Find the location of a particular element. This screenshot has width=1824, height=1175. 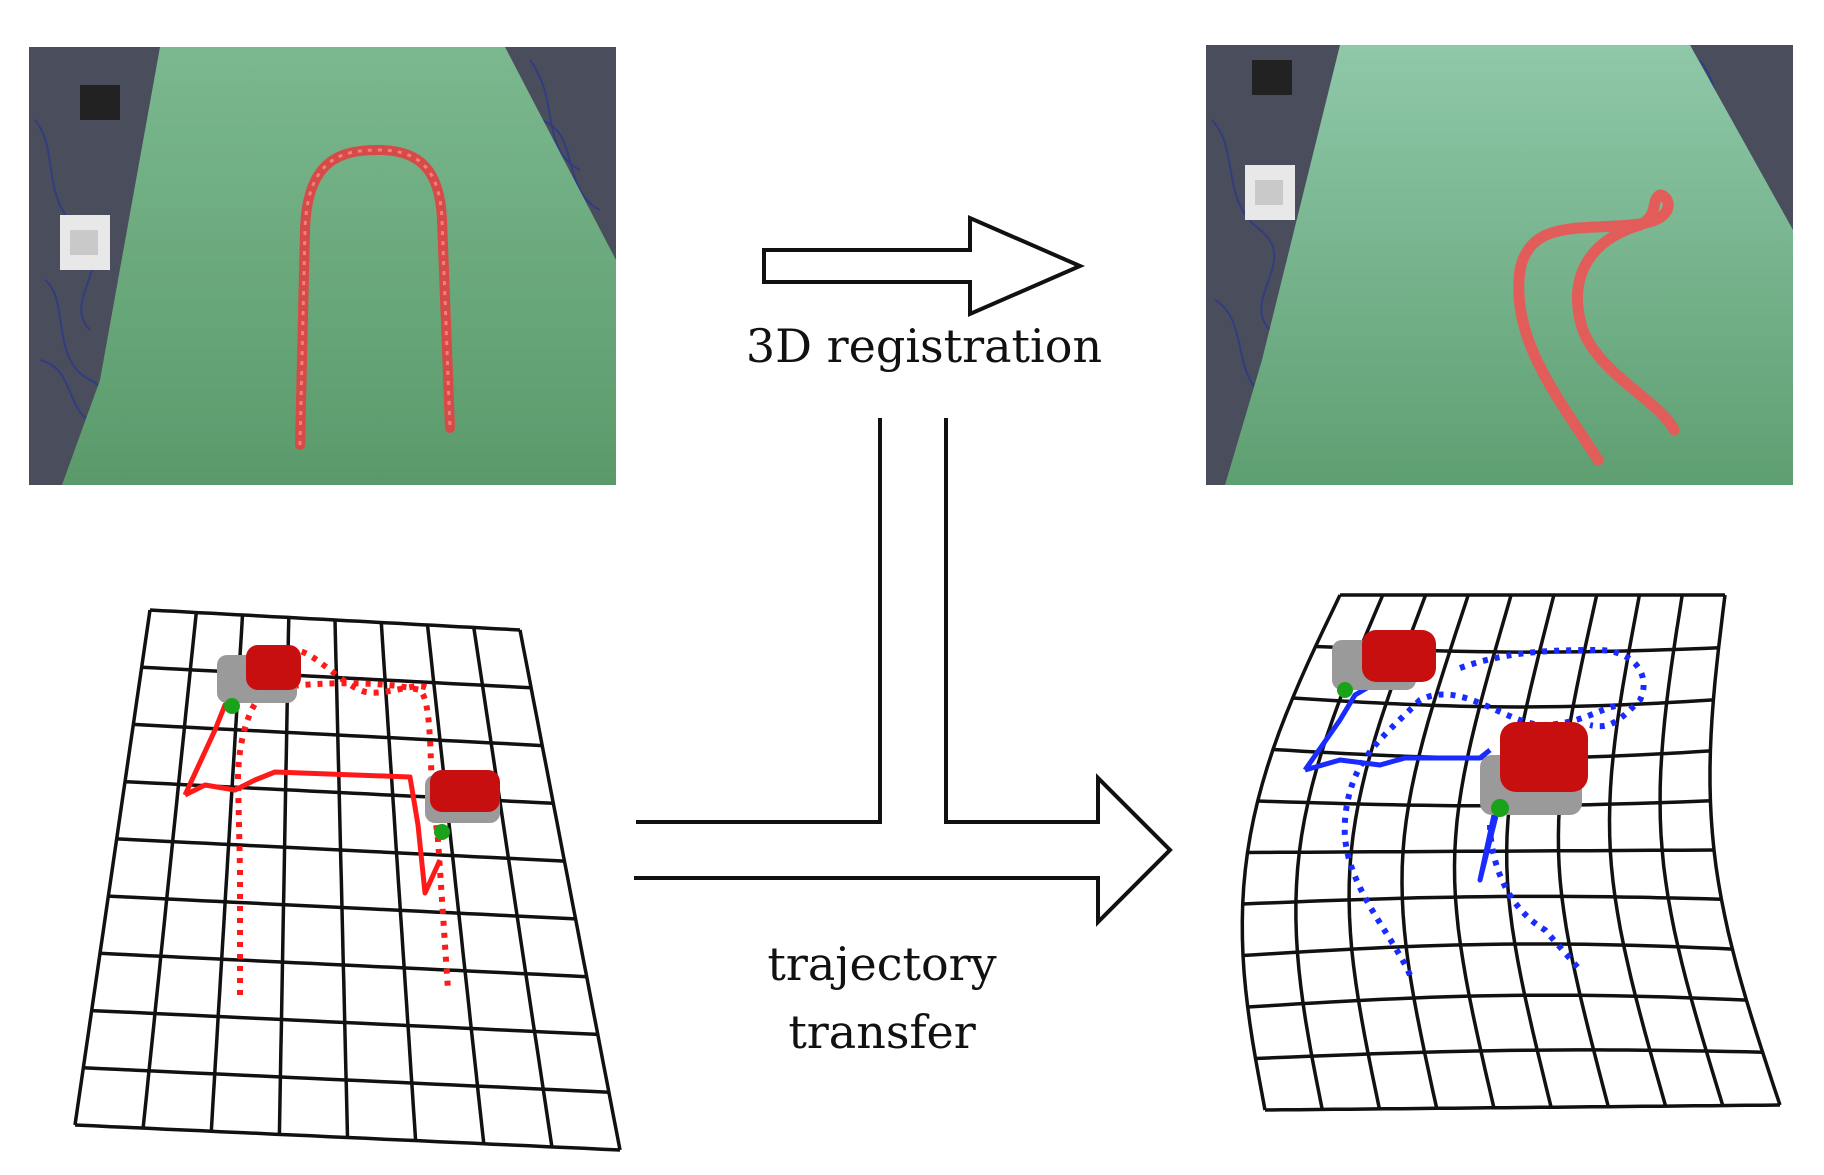

left-photo is located at coordinates (322, 266).